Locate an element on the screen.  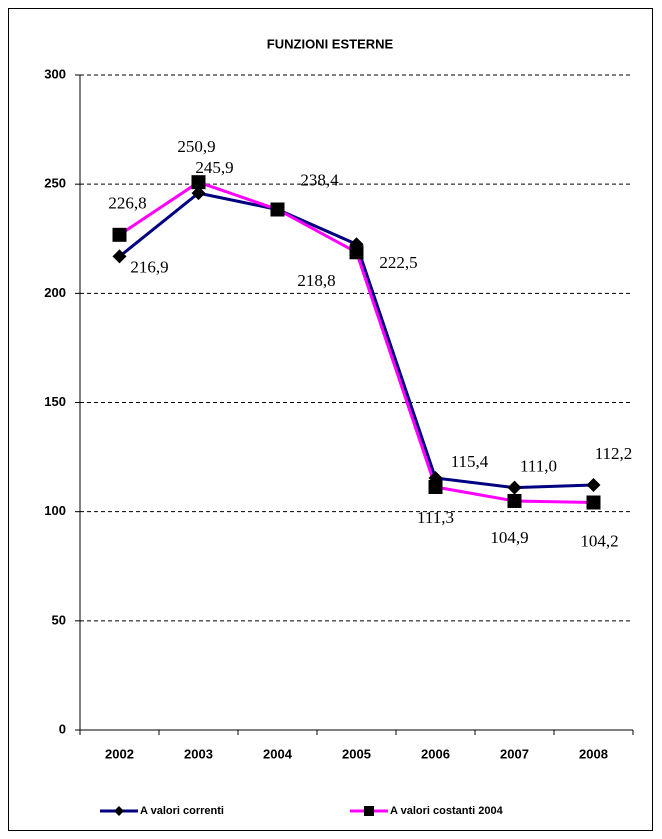
x-tick-label: 2002 is located at coordinates (119, 753).